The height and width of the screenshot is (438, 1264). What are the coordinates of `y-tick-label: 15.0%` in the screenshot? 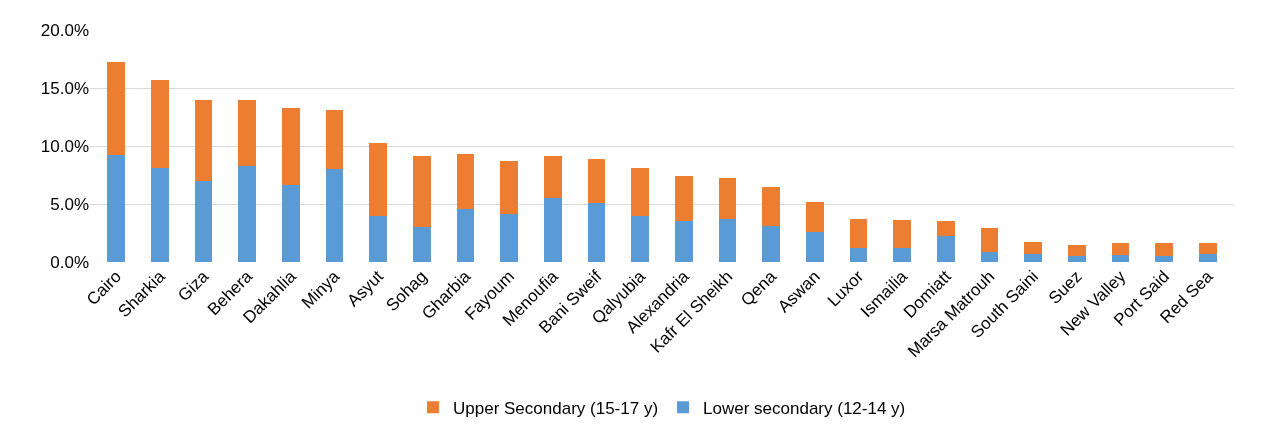 It's located at (64, 88).